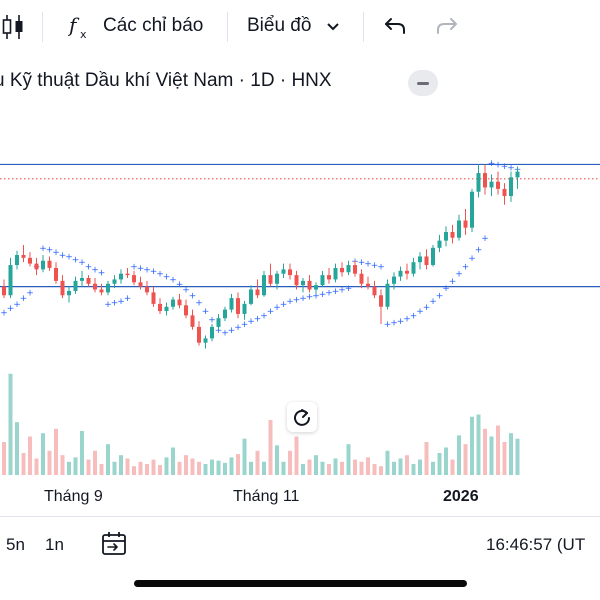  I want to click on function-icon: f x, so click(79, 26).